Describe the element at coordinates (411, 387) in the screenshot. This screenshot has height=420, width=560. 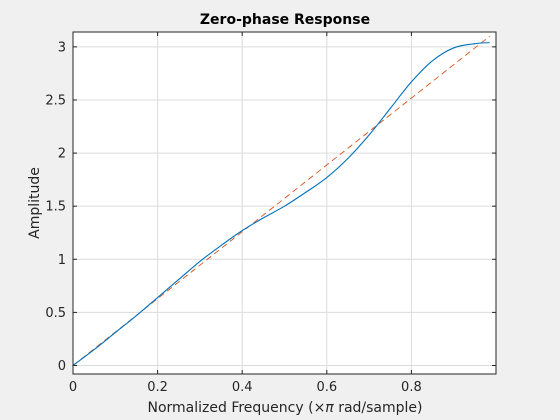
I see `x-tick-label: 0.8` at that location.